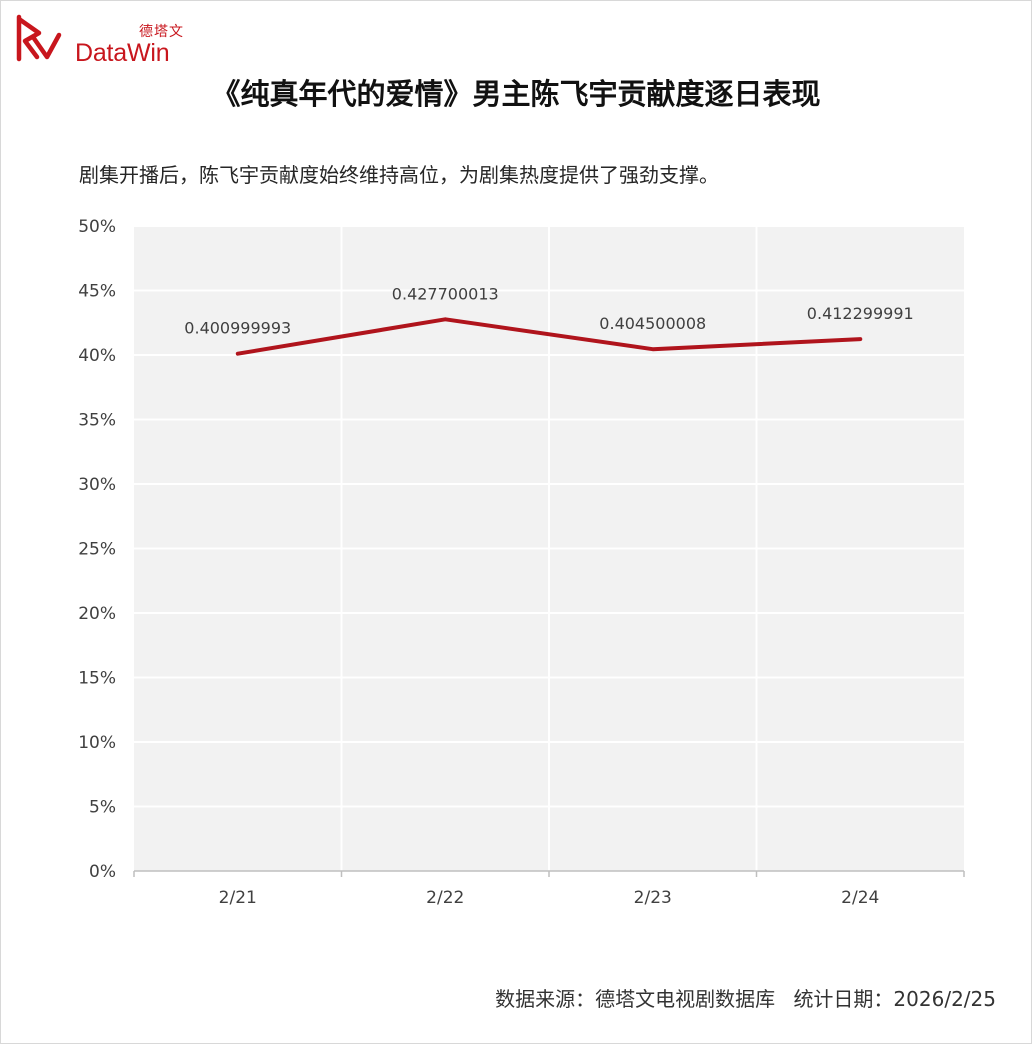 This screenshot has height=1044, width=1032. Describe the element at coordinates (549, 898) in the screenshot. I see `x-axis-tick-labels: 2/21 2/22 2/23 2/24` at that location.